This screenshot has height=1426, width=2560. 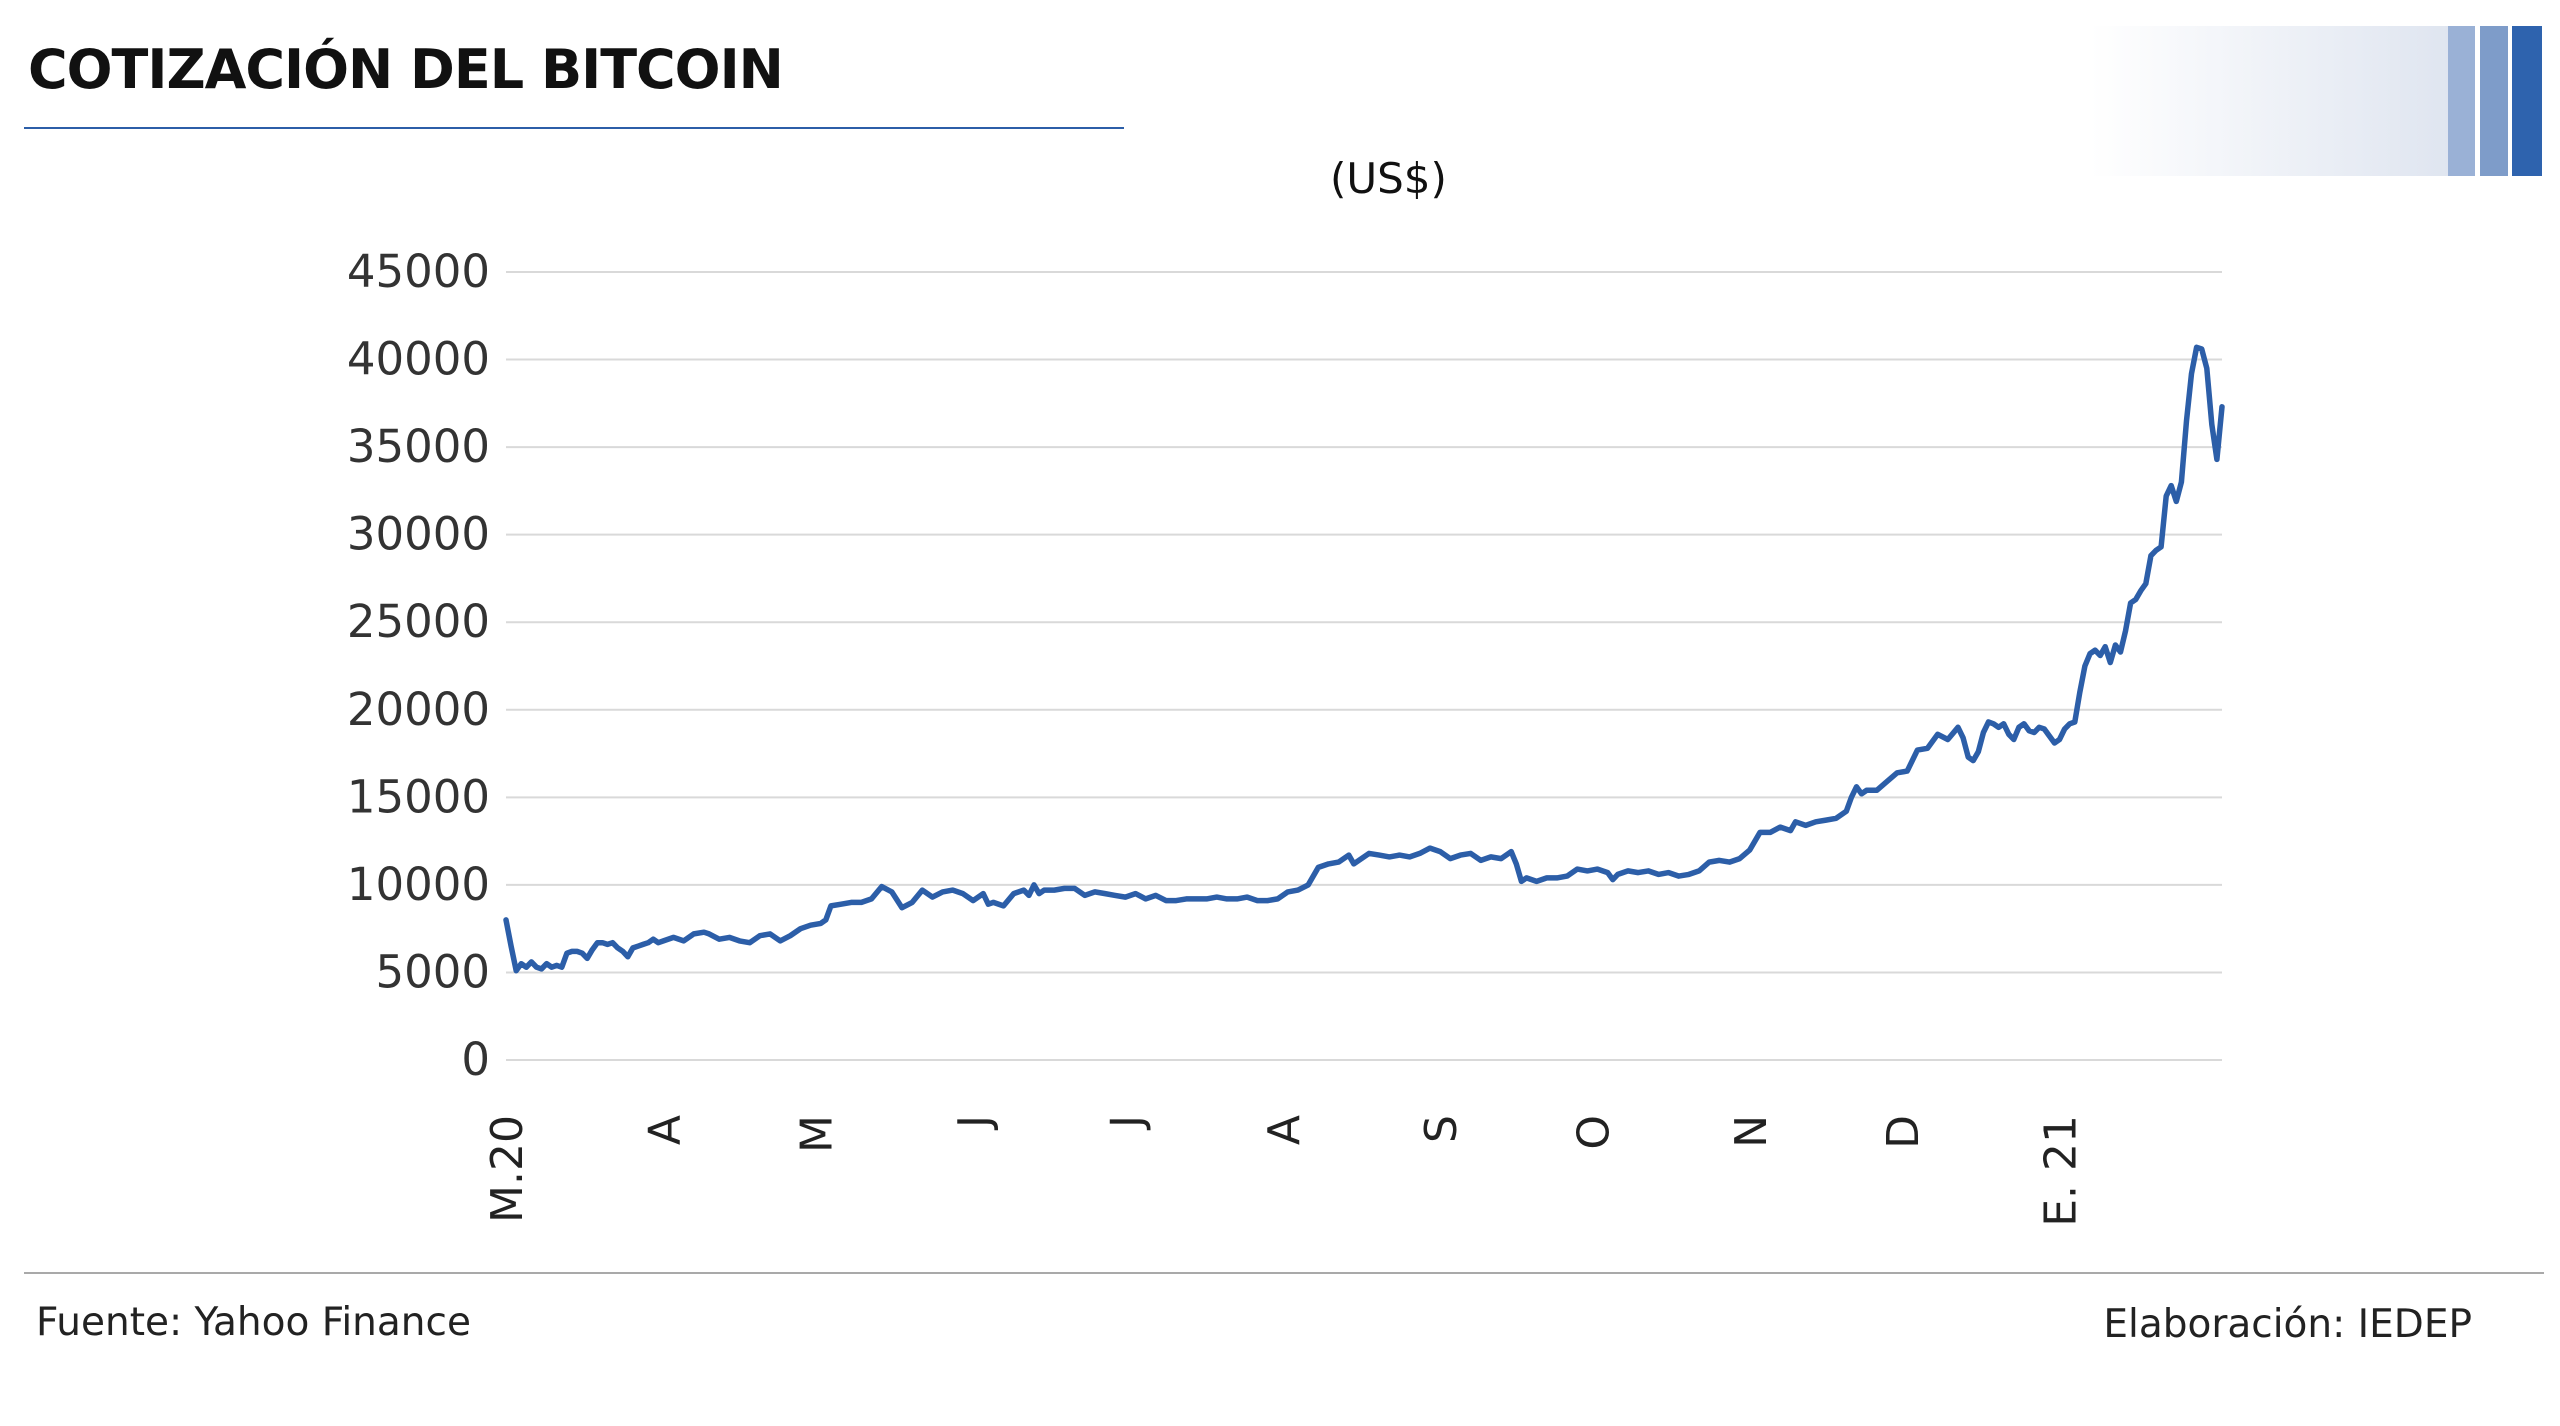 What do you see at coordinates (1593, 1132) in the screenshot?
I see `x-tick-label: O` at bounding box center [1593, 1132].